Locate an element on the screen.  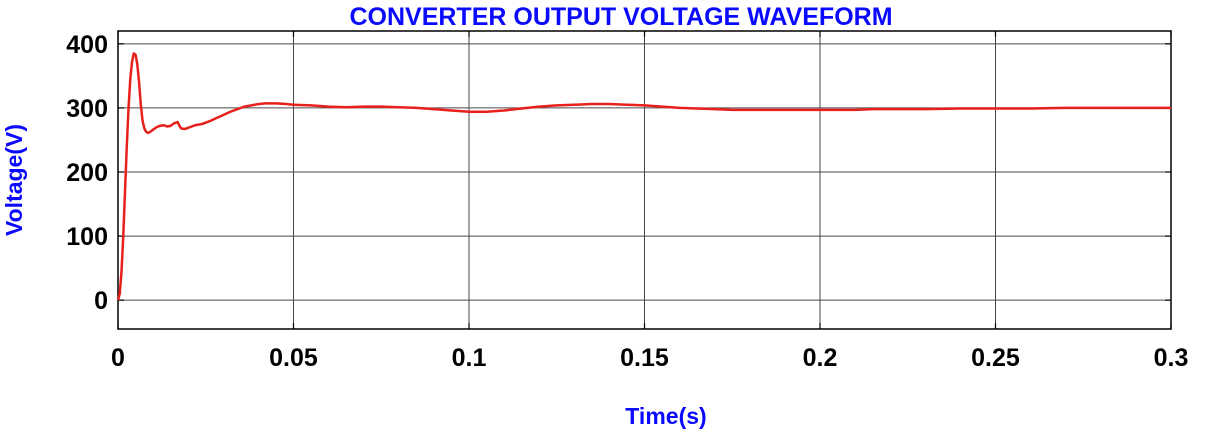
y-tick-label: 400 is located at coordinates (87, 45).